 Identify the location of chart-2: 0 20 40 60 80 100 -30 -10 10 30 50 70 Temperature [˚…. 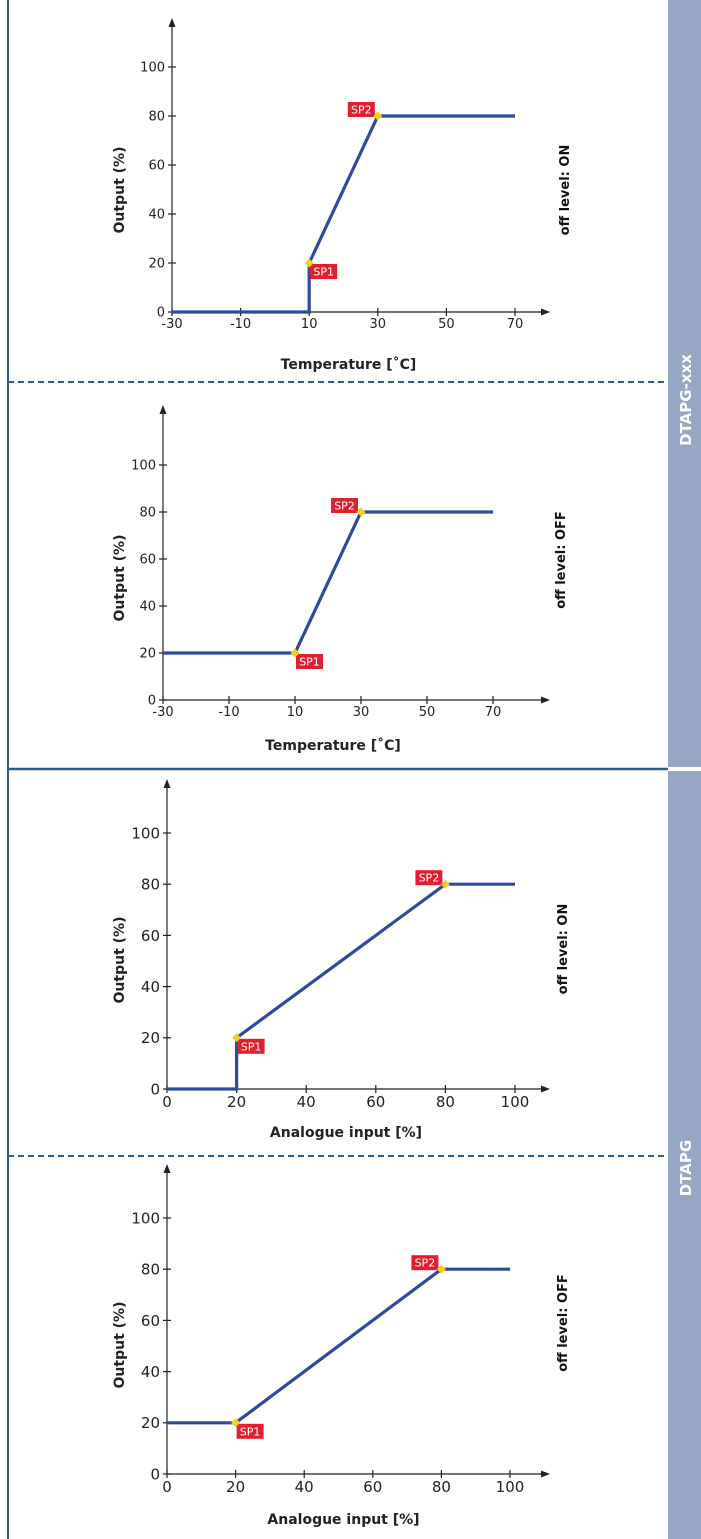
(340, 579).